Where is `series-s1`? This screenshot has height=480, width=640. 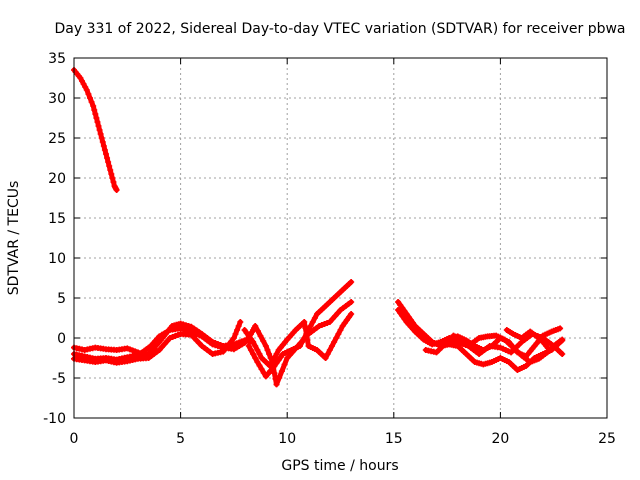 series-s1 is located at coordinates (95, 130).